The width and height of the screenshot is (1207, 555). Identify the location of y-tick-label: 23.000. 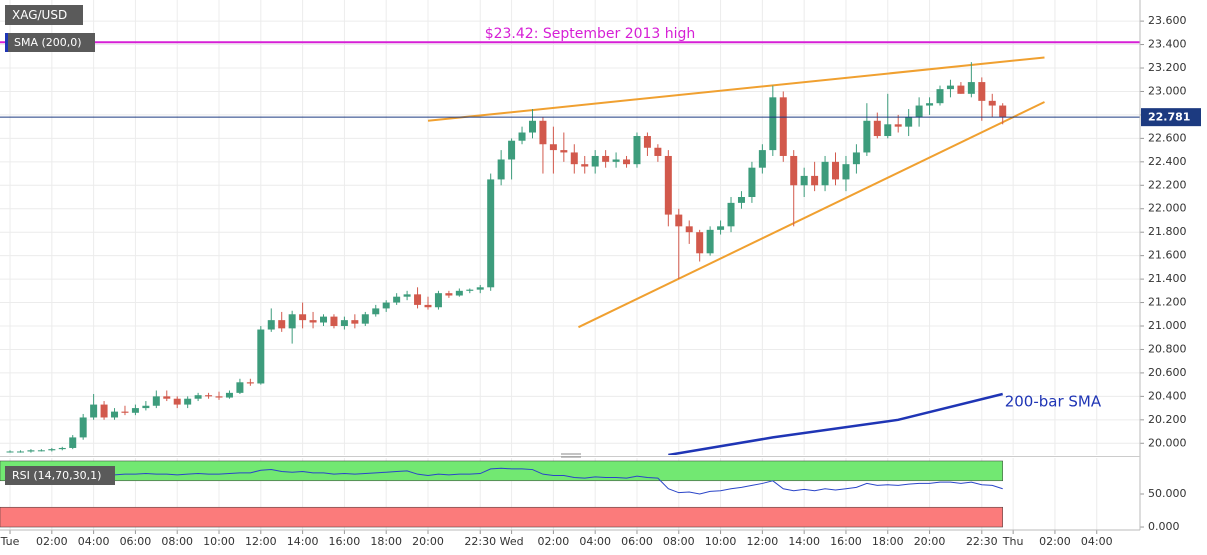
(1167, 90).